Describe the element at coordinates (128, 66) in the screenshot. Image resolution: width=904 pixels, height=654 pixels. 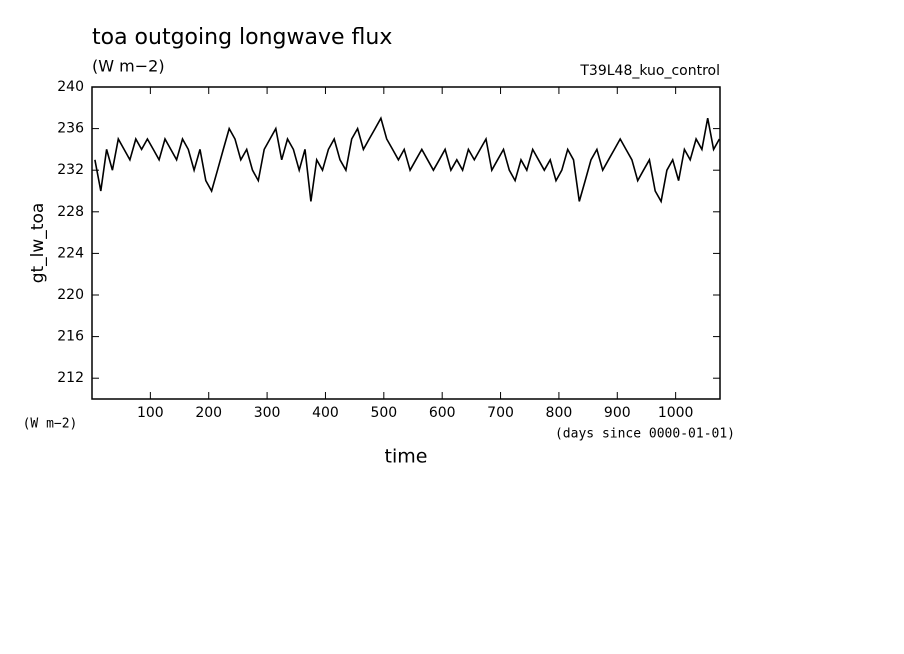
I see `chart-subtitle: (W m−2)` at that location.